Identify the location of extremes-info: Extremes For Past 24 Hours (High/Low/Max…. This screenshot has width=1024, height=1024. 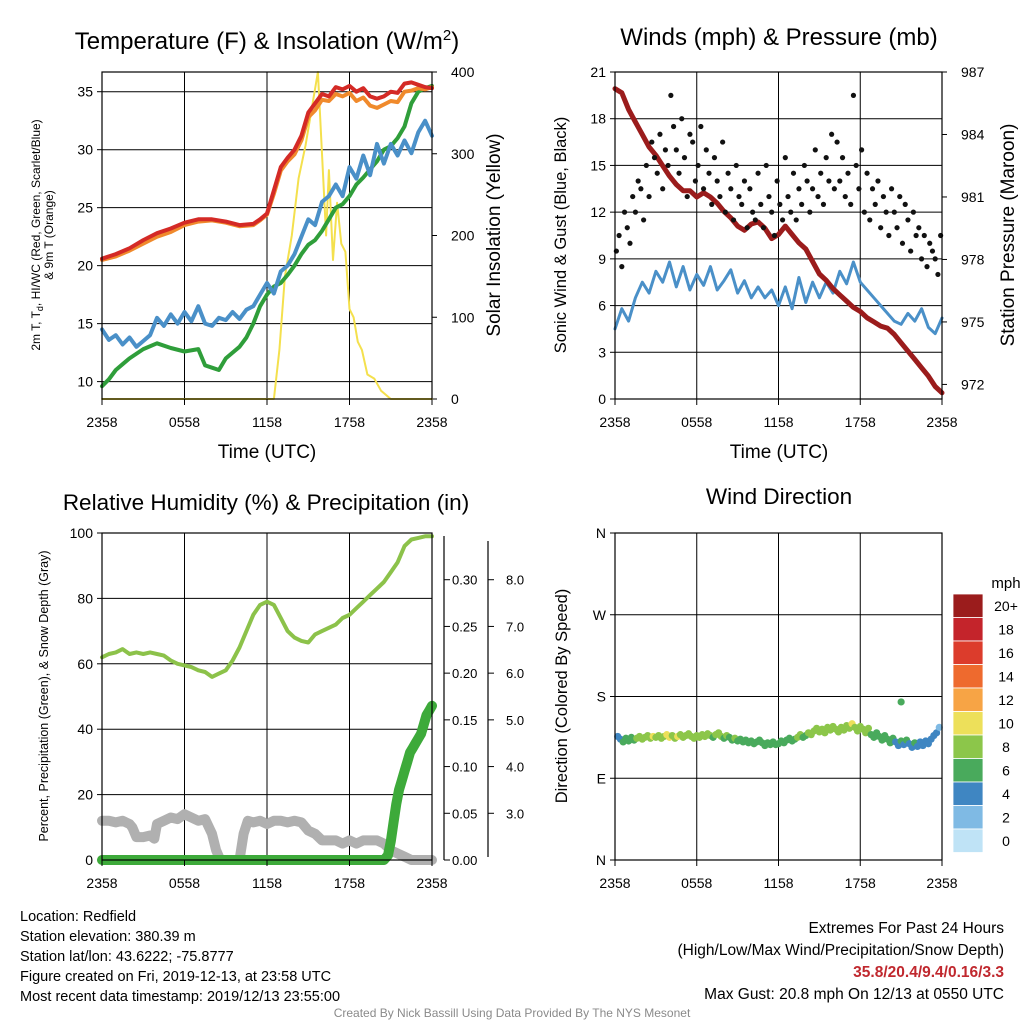
(841, 962).